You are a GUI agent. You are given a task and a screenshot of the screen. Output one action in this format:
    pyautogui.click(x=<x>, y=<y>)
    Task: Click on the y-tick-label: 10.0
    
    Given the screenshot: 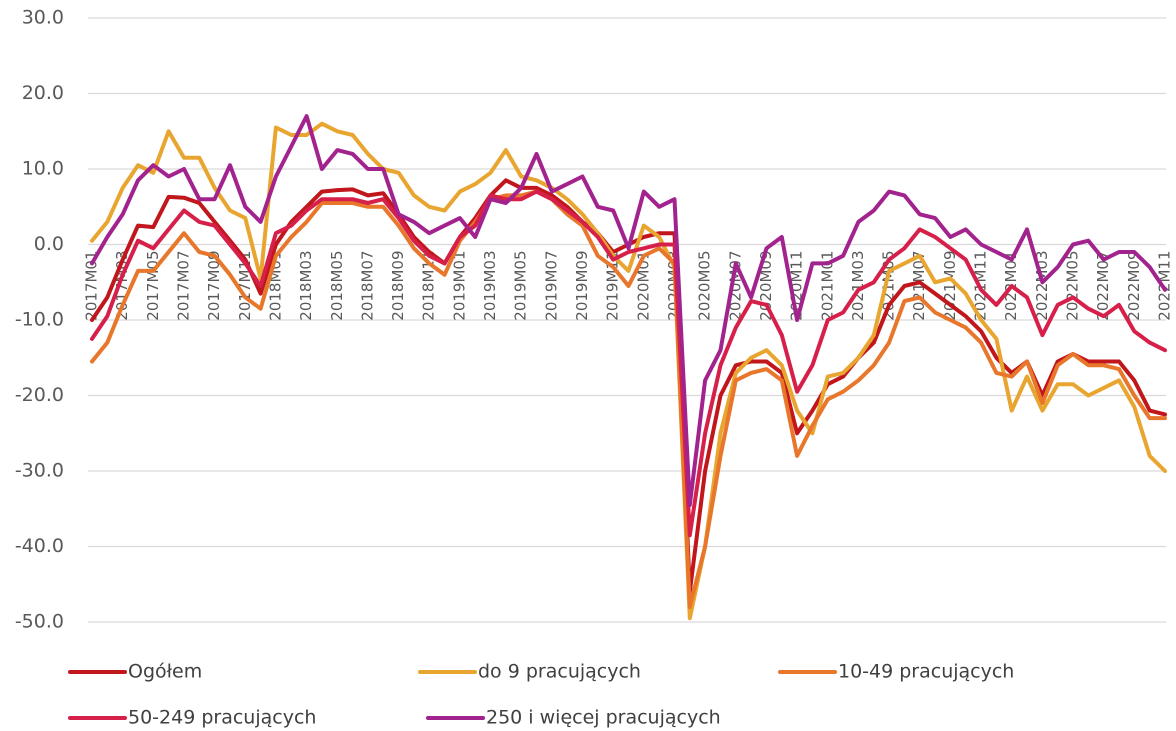 What is the action you would take?
    pyautogui.click(x=43, y=169)
    